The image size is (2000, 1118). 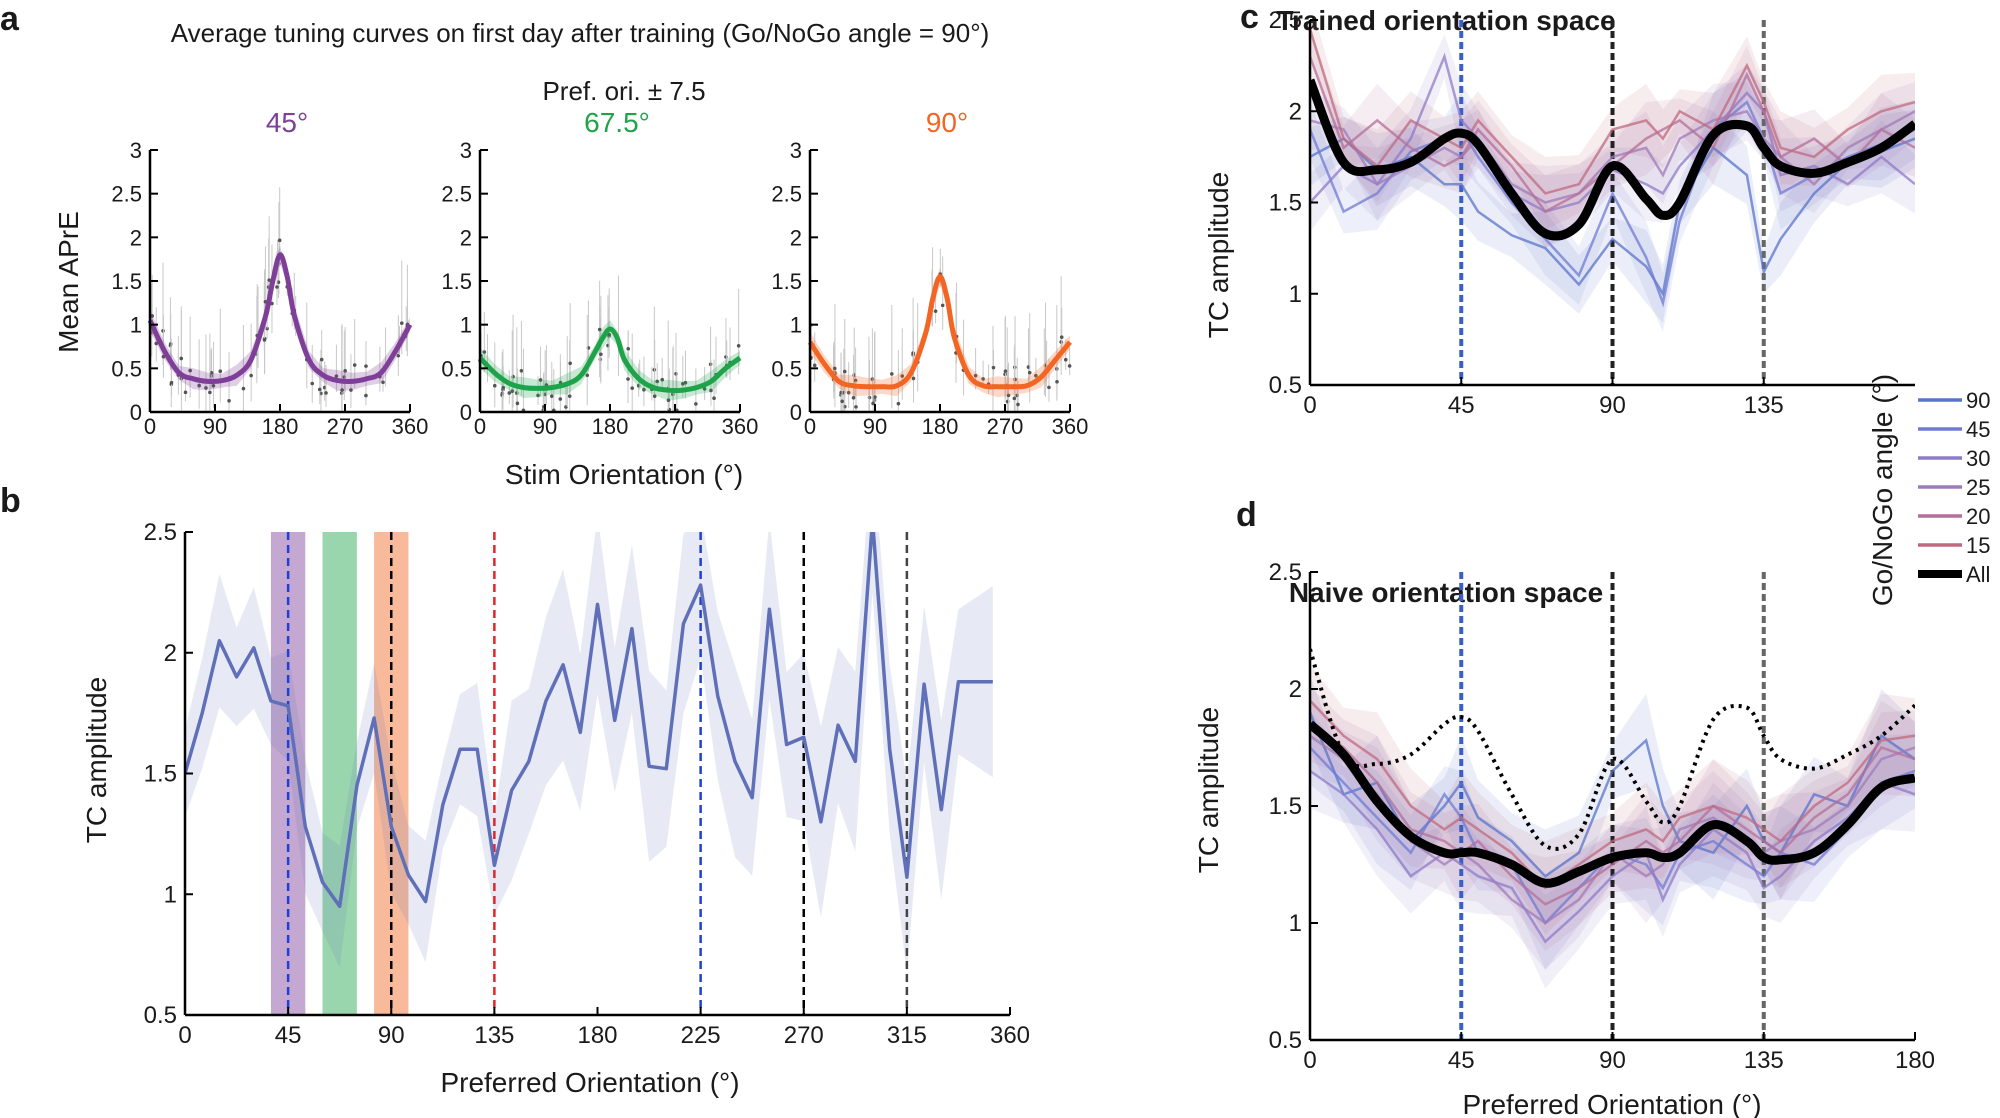 I want to click on a2-y-tick-label: 2, so click(x=466, y=237).